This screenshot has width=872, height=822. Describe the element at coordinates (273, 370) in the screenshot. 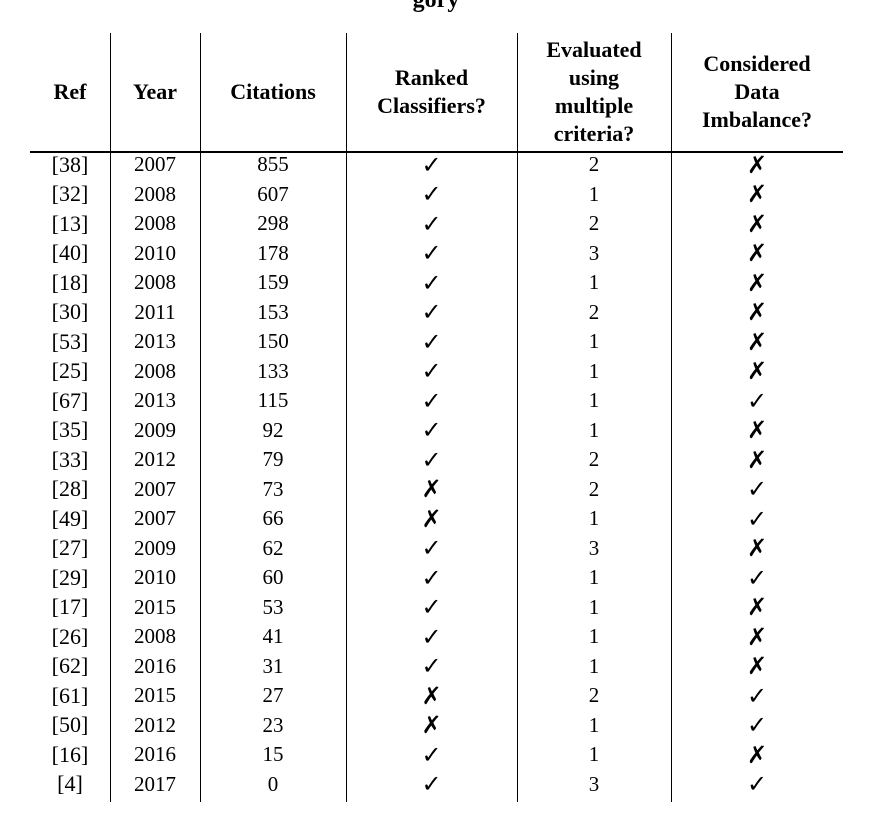

I see `cell-citations: 133` at that location.